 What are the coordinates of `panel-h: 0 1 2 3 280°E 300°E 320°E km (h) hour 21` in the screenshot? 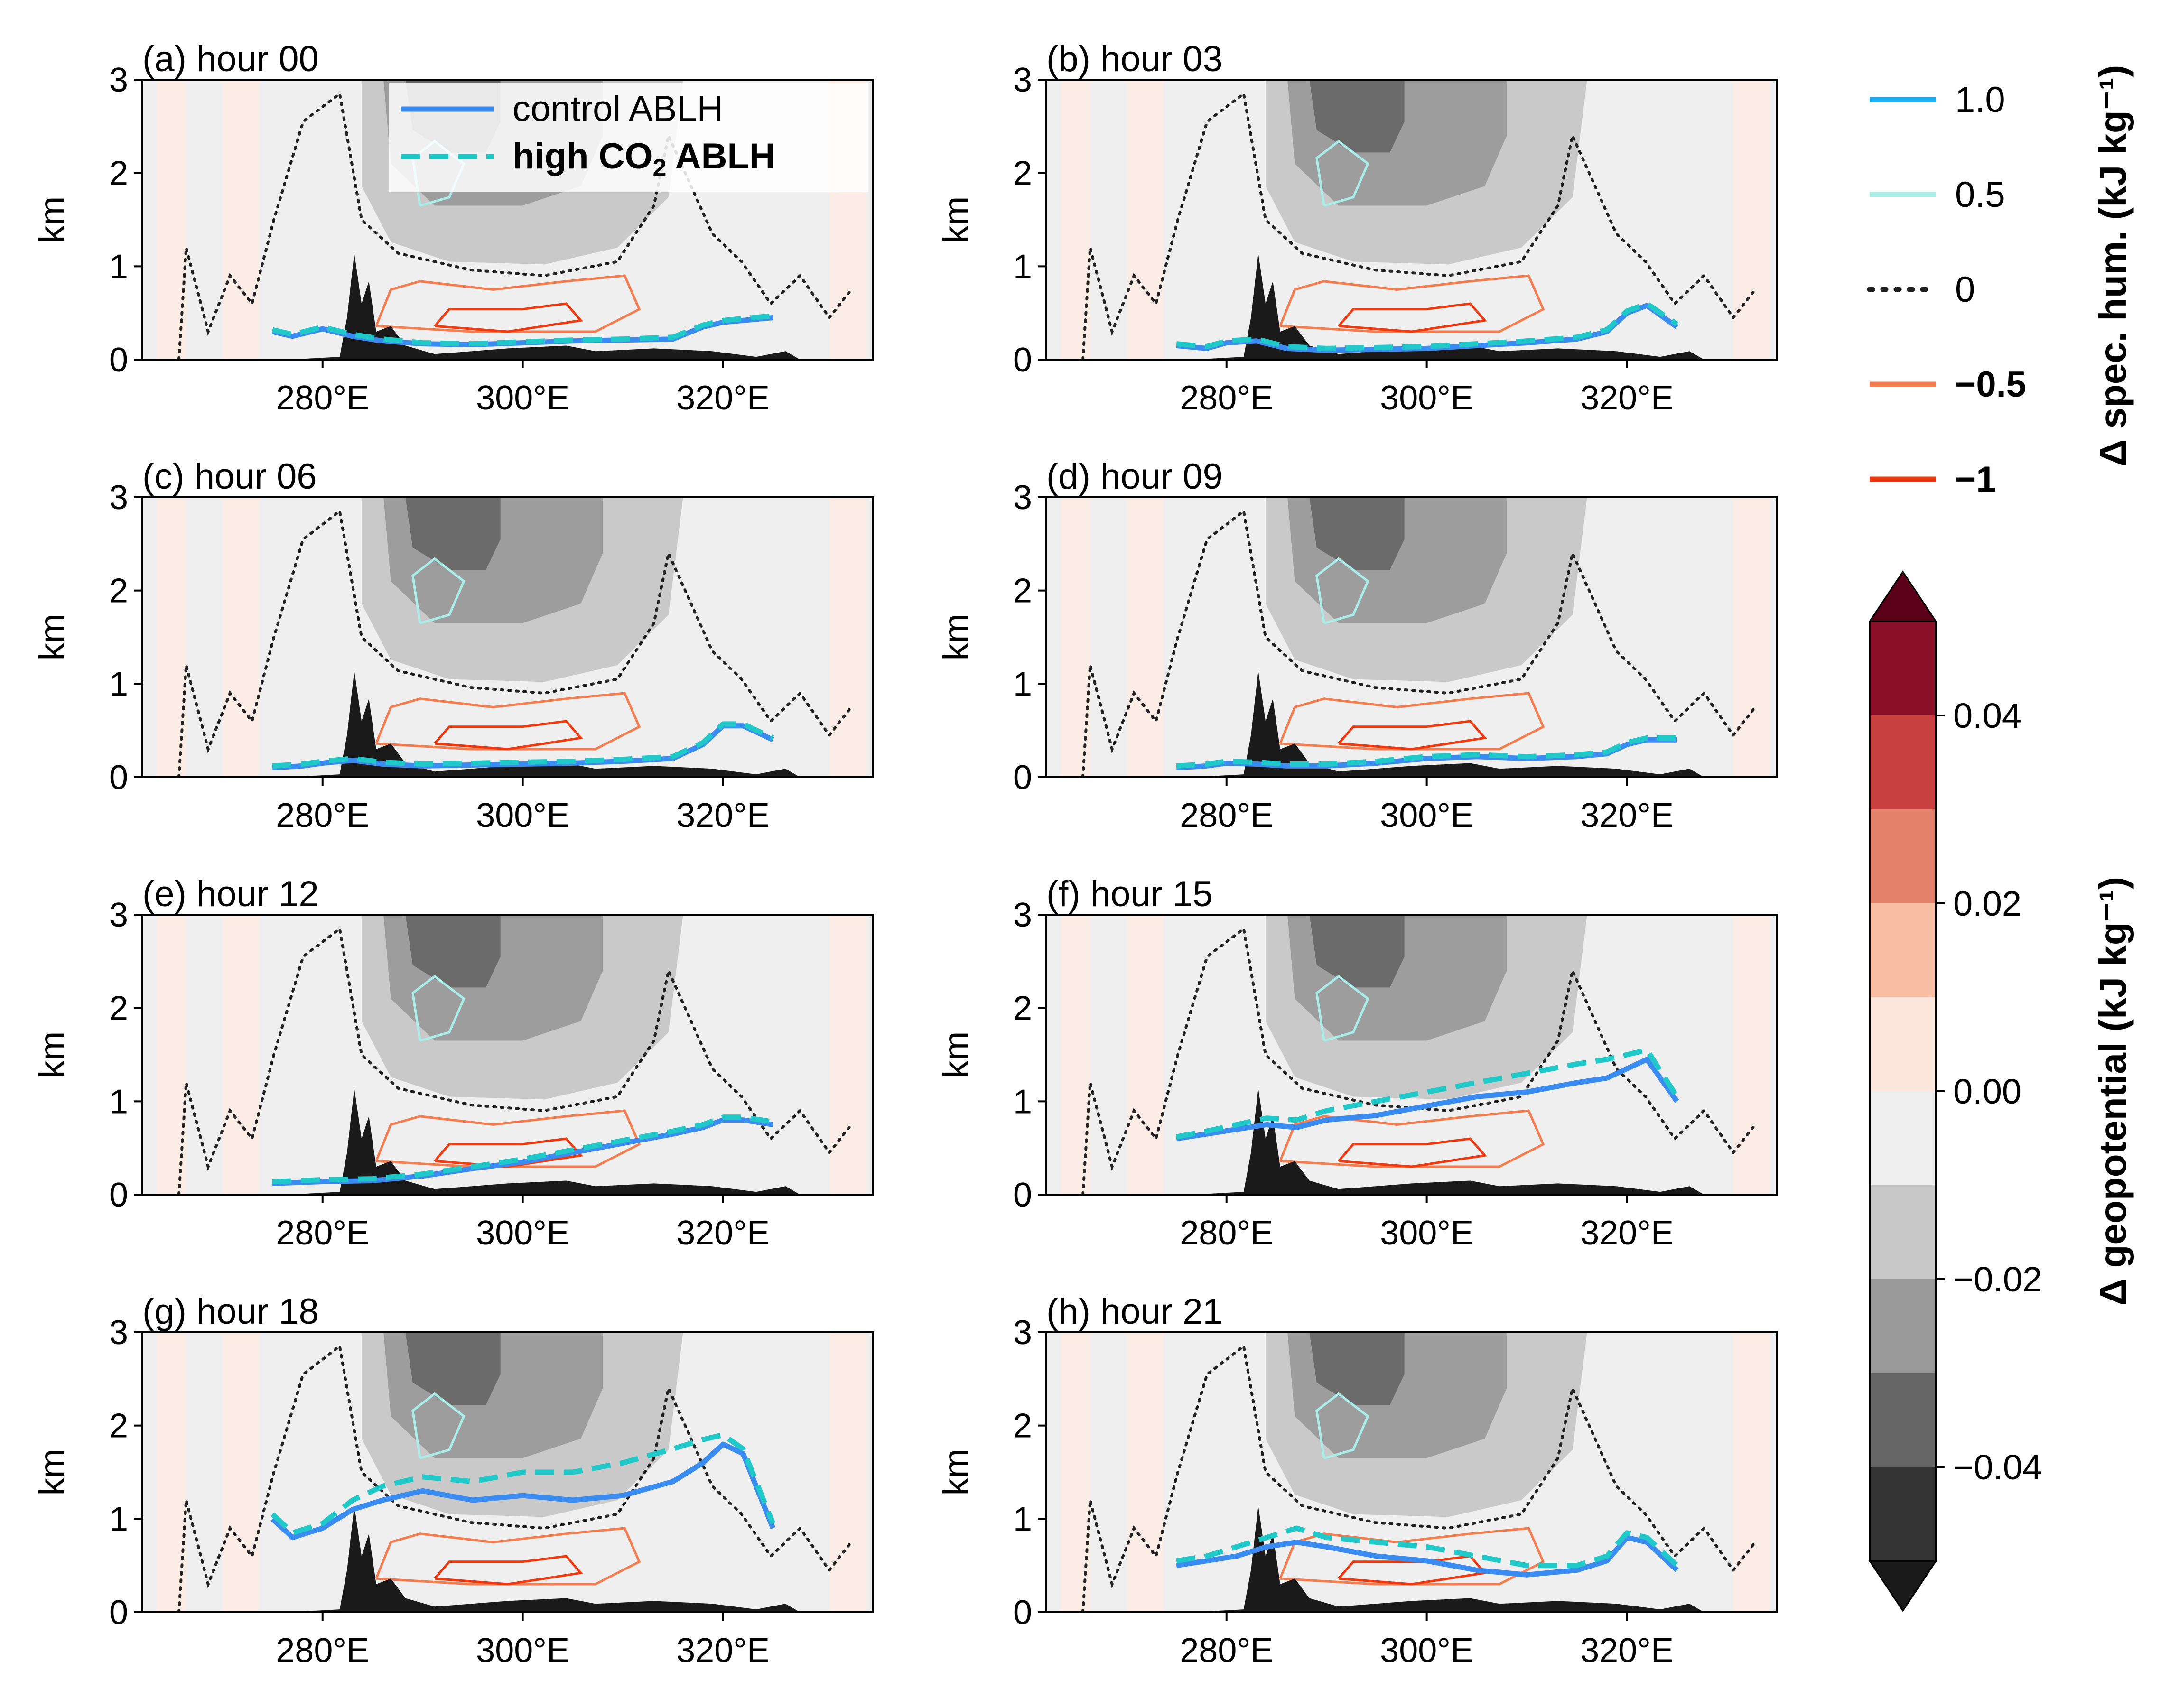 It's located at (1357, 1480).